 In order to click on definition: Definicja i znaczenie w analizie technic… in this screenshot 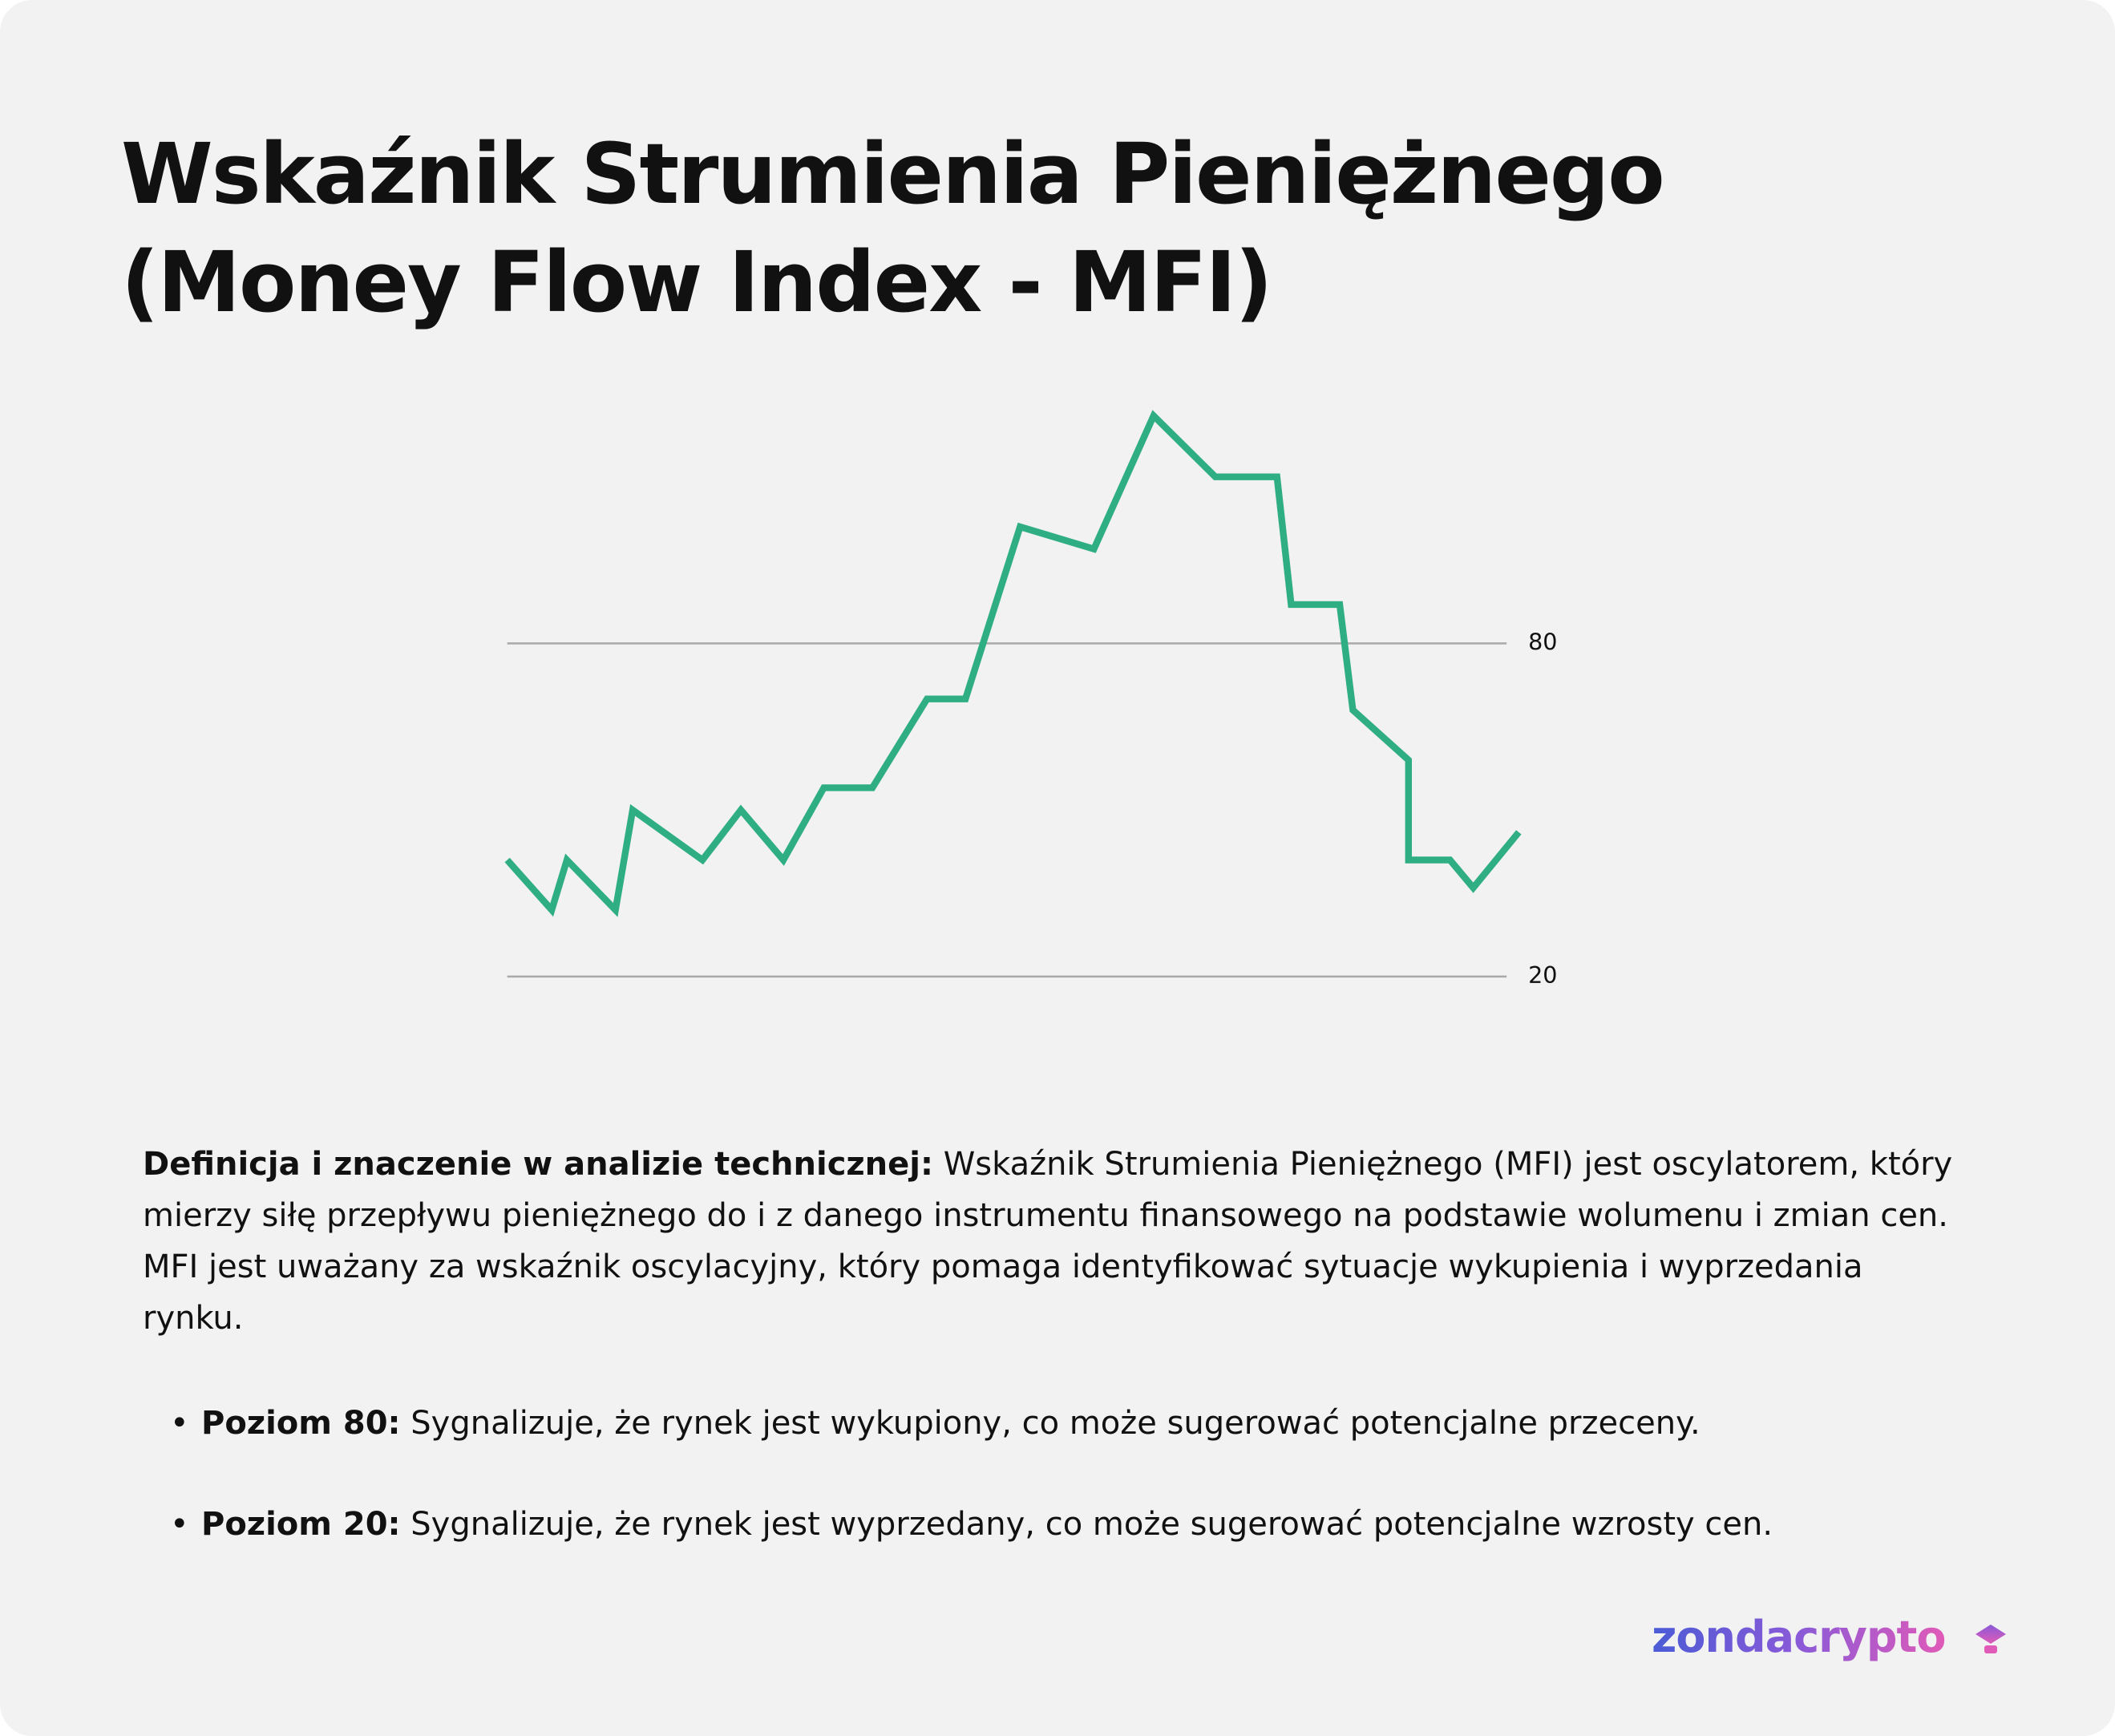, I will do `click(1053, 1241)`.